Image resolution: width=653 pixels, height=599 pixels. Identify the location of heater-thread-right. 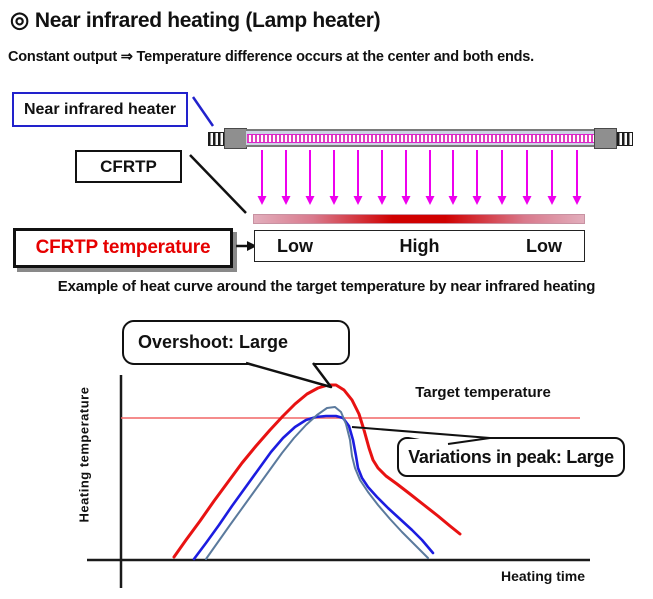
(625, 139).